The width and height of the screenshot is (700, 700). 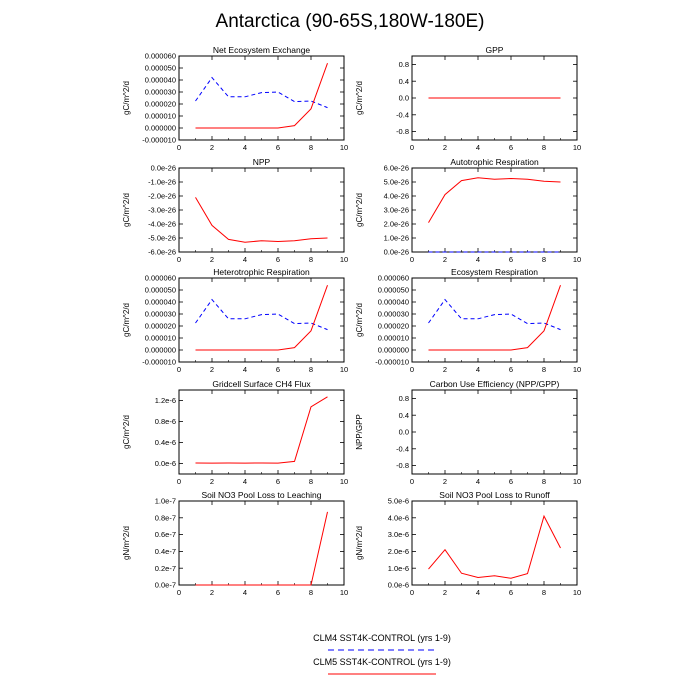 What do you see at coordinates (398, 551) in the screenshot?
I see `y-tick-label: 2.0e-6` at bounding box center [398, 551].